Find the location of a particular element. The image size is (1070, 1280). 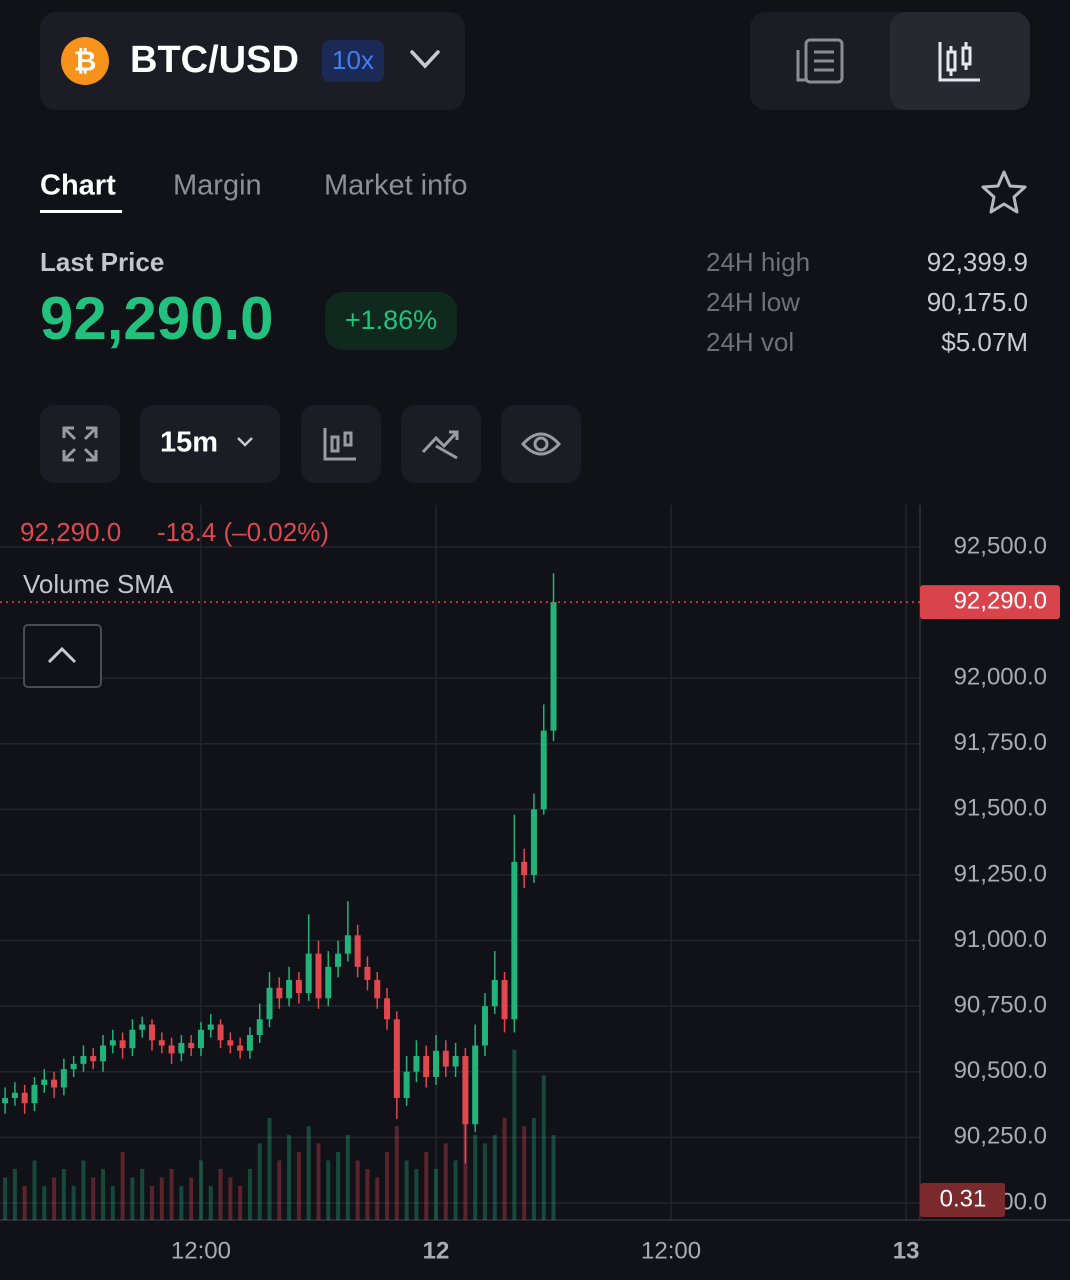

favorite-star is located at coordinates (1004, 192).